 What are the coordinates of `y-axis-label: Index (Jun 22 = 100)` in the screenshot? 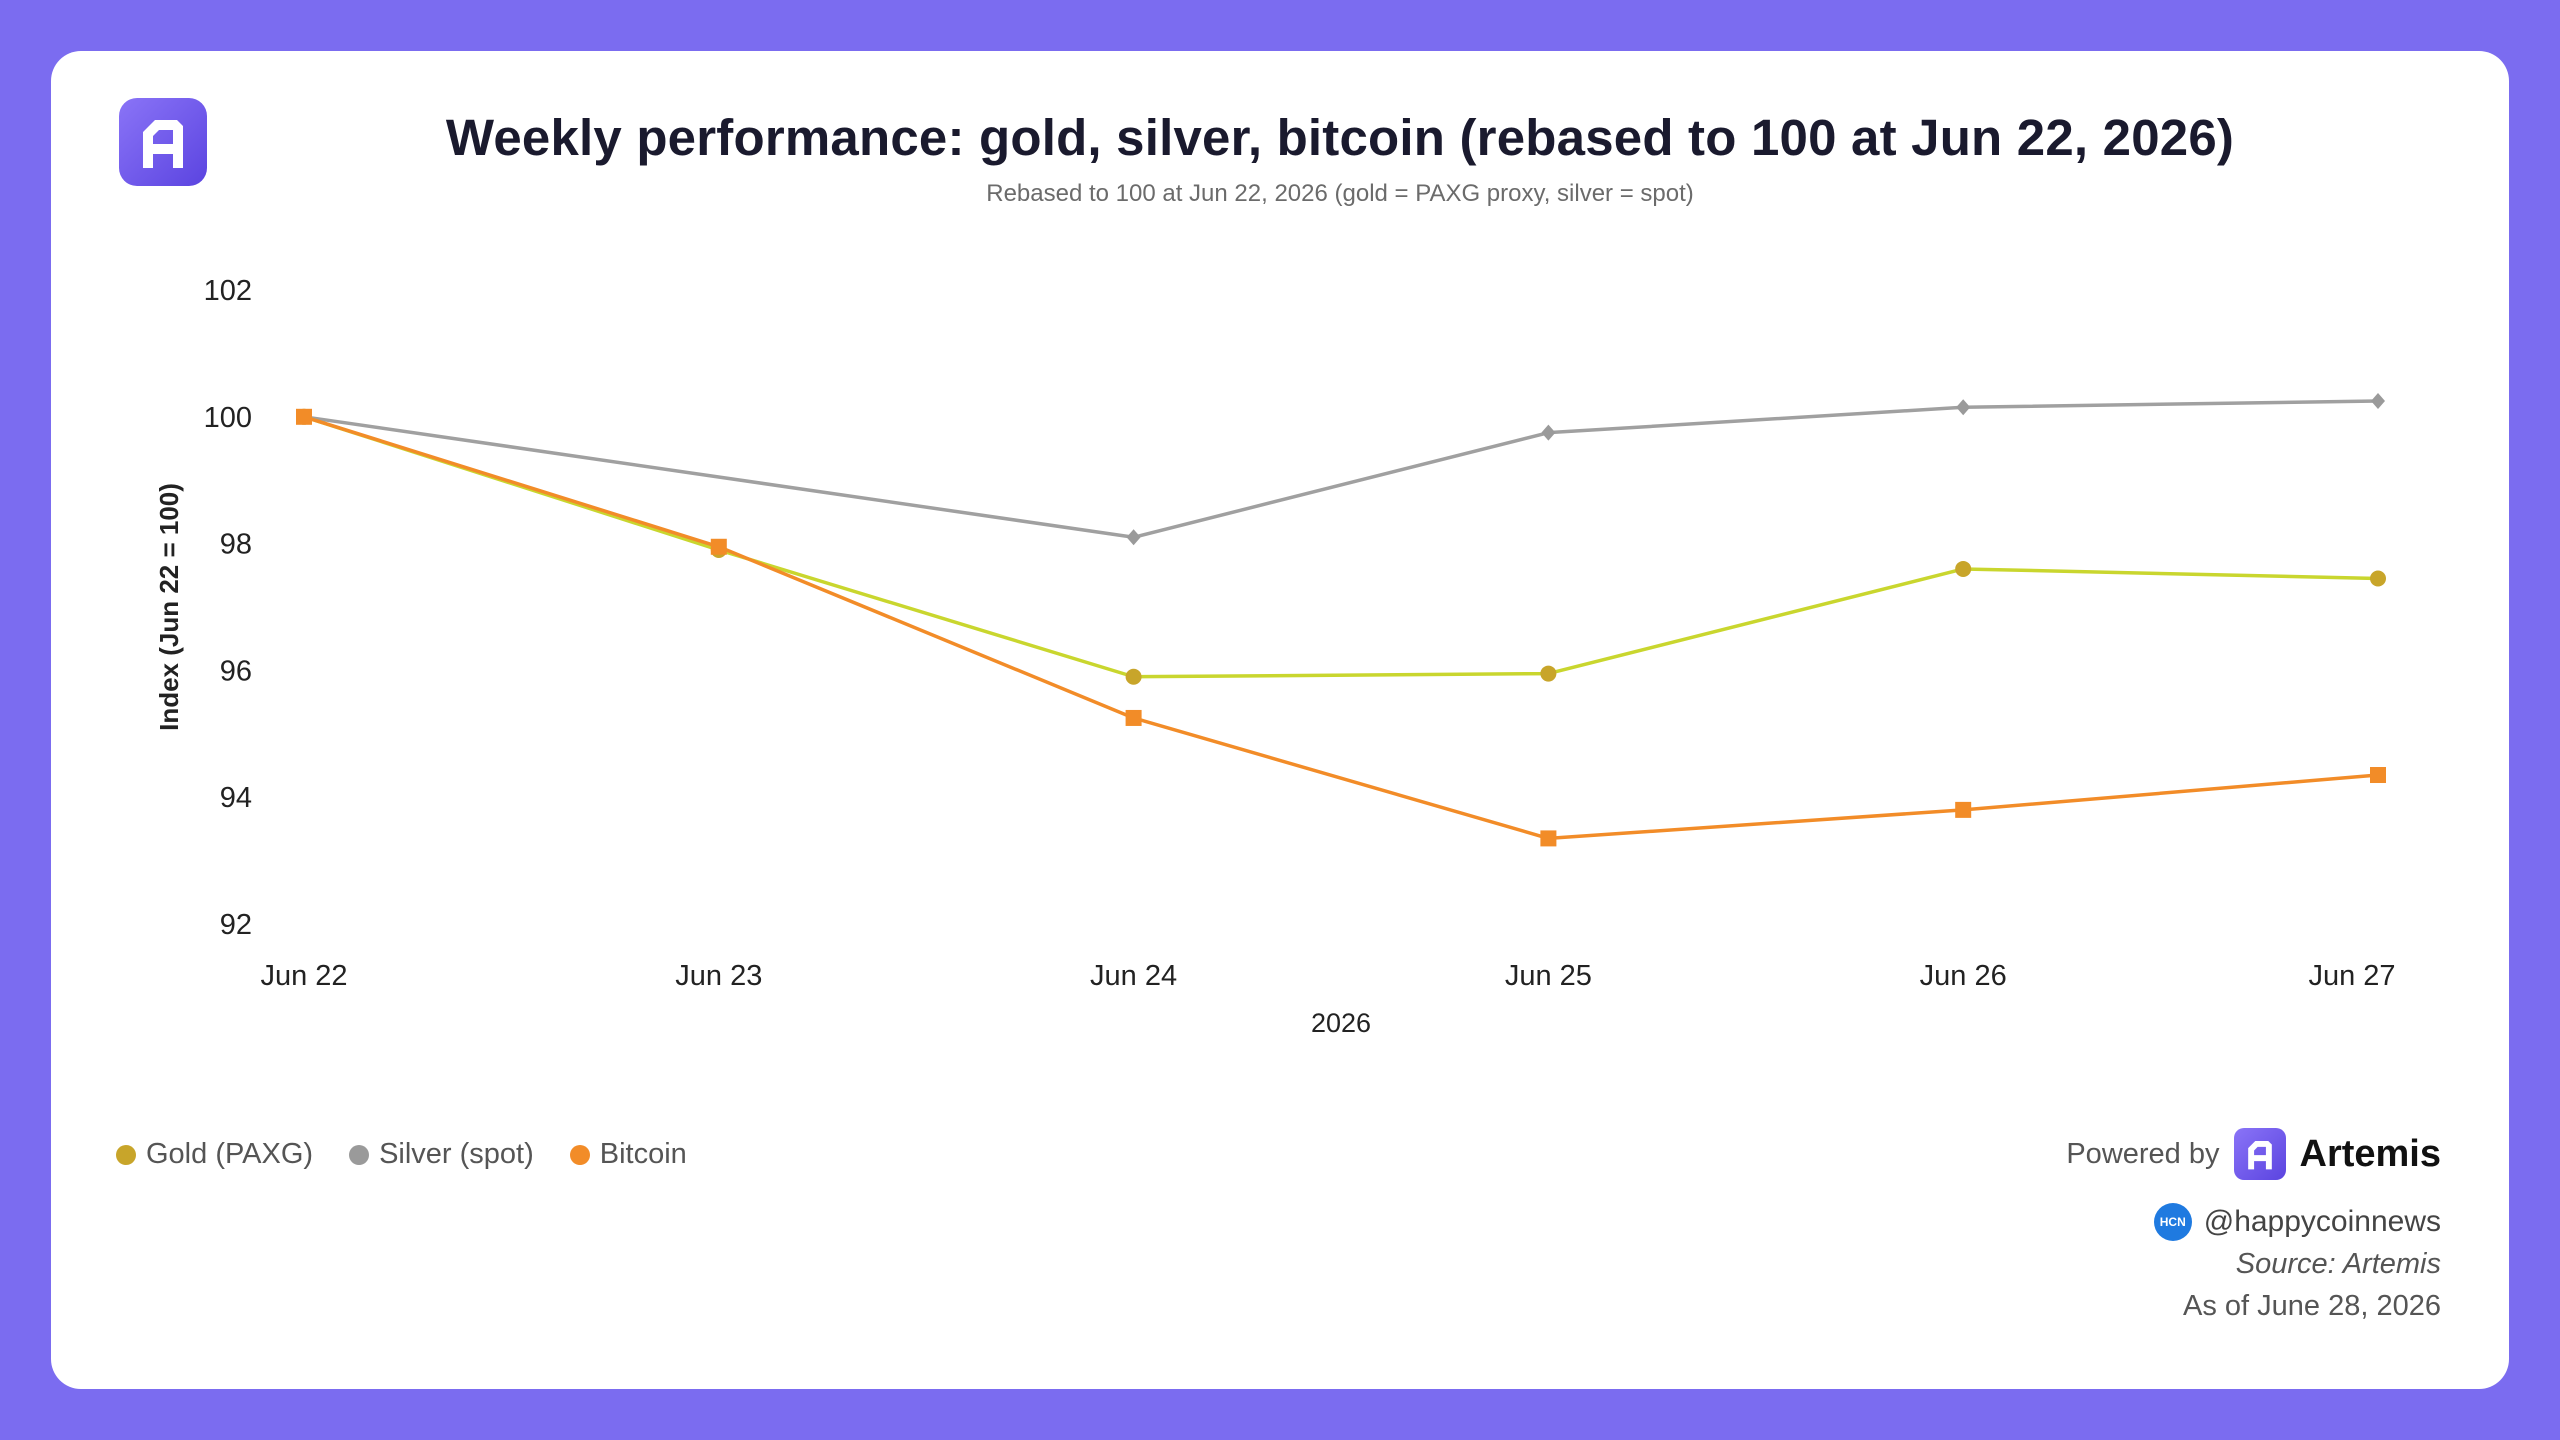 It's located at (169, 607).